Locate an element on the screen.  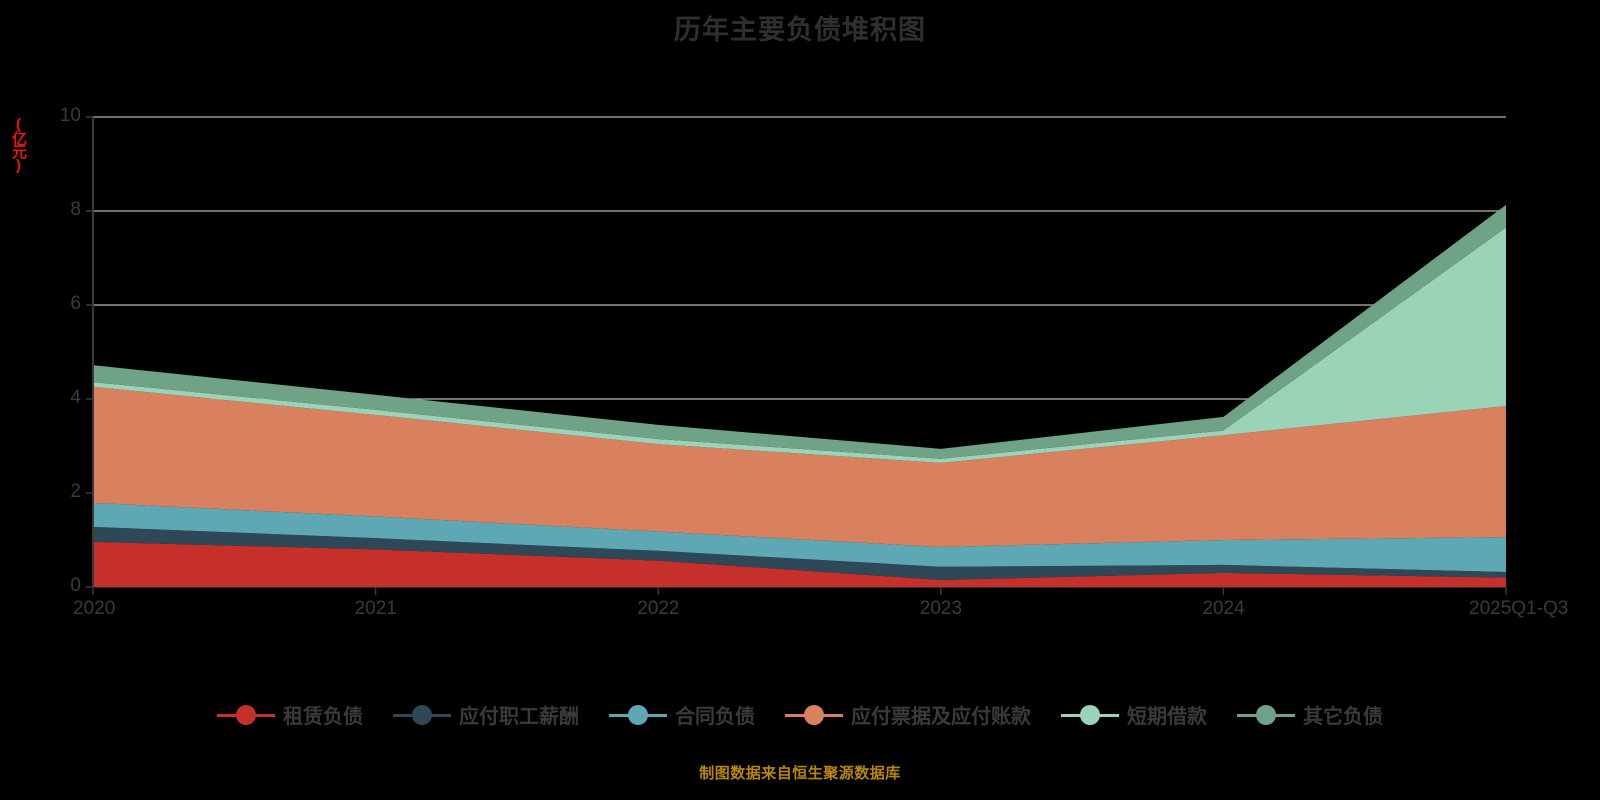
legend-label: 租赁负债 is located at coordinates (323, 717).